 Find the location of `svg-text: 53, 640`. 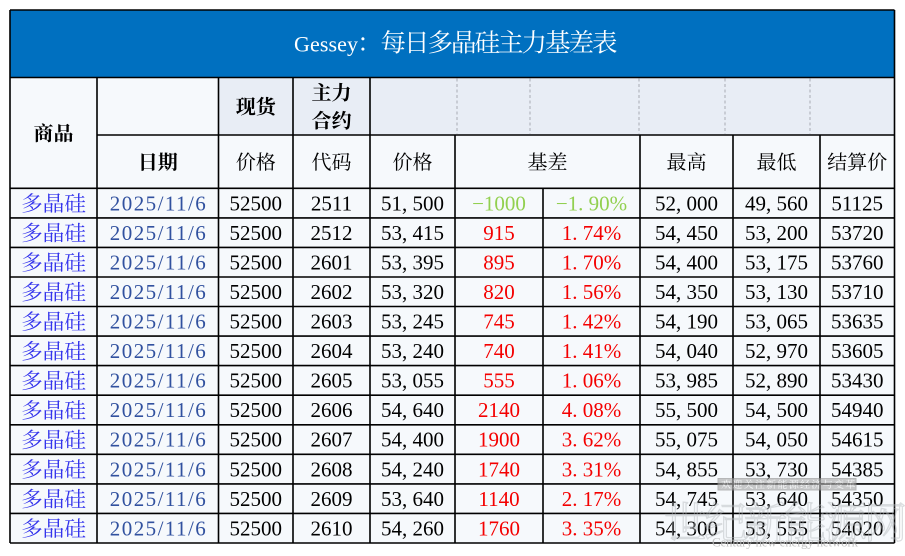

svg-text: 53, 640 is located at coordinates (412, 499).